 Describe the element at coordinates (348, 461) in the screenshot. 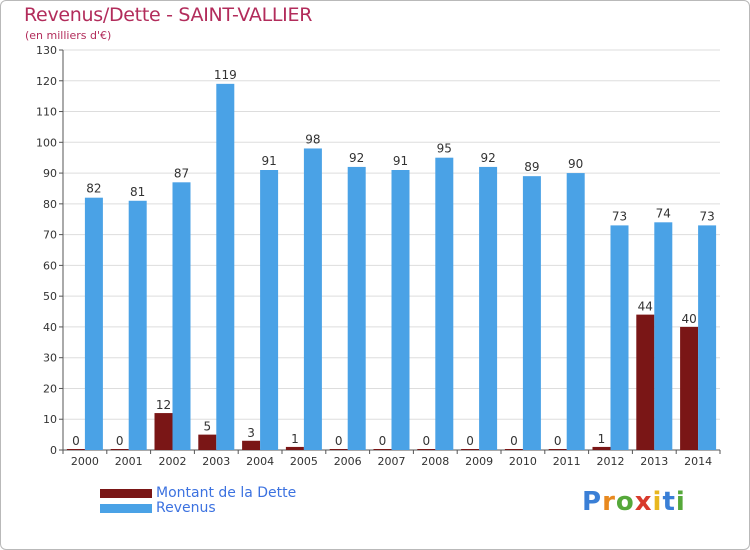

I see `x-tick-label: 2006` at that location.